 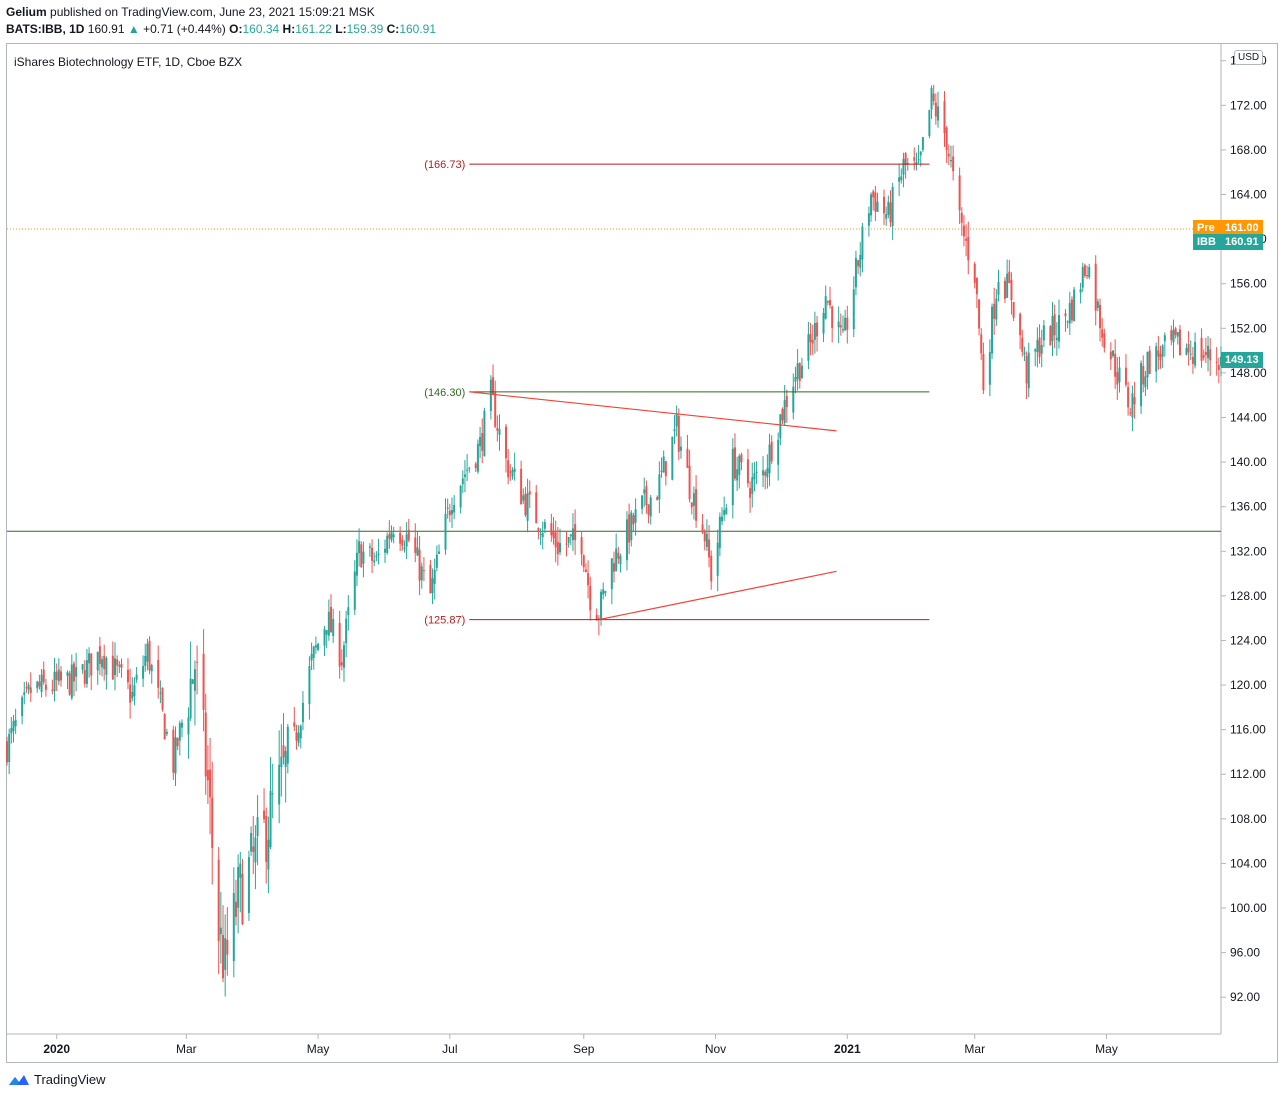 What do you see at coordinates (289, 29) in the screenshot?
I see `high-label: H:` at bounding box center [289, 29].